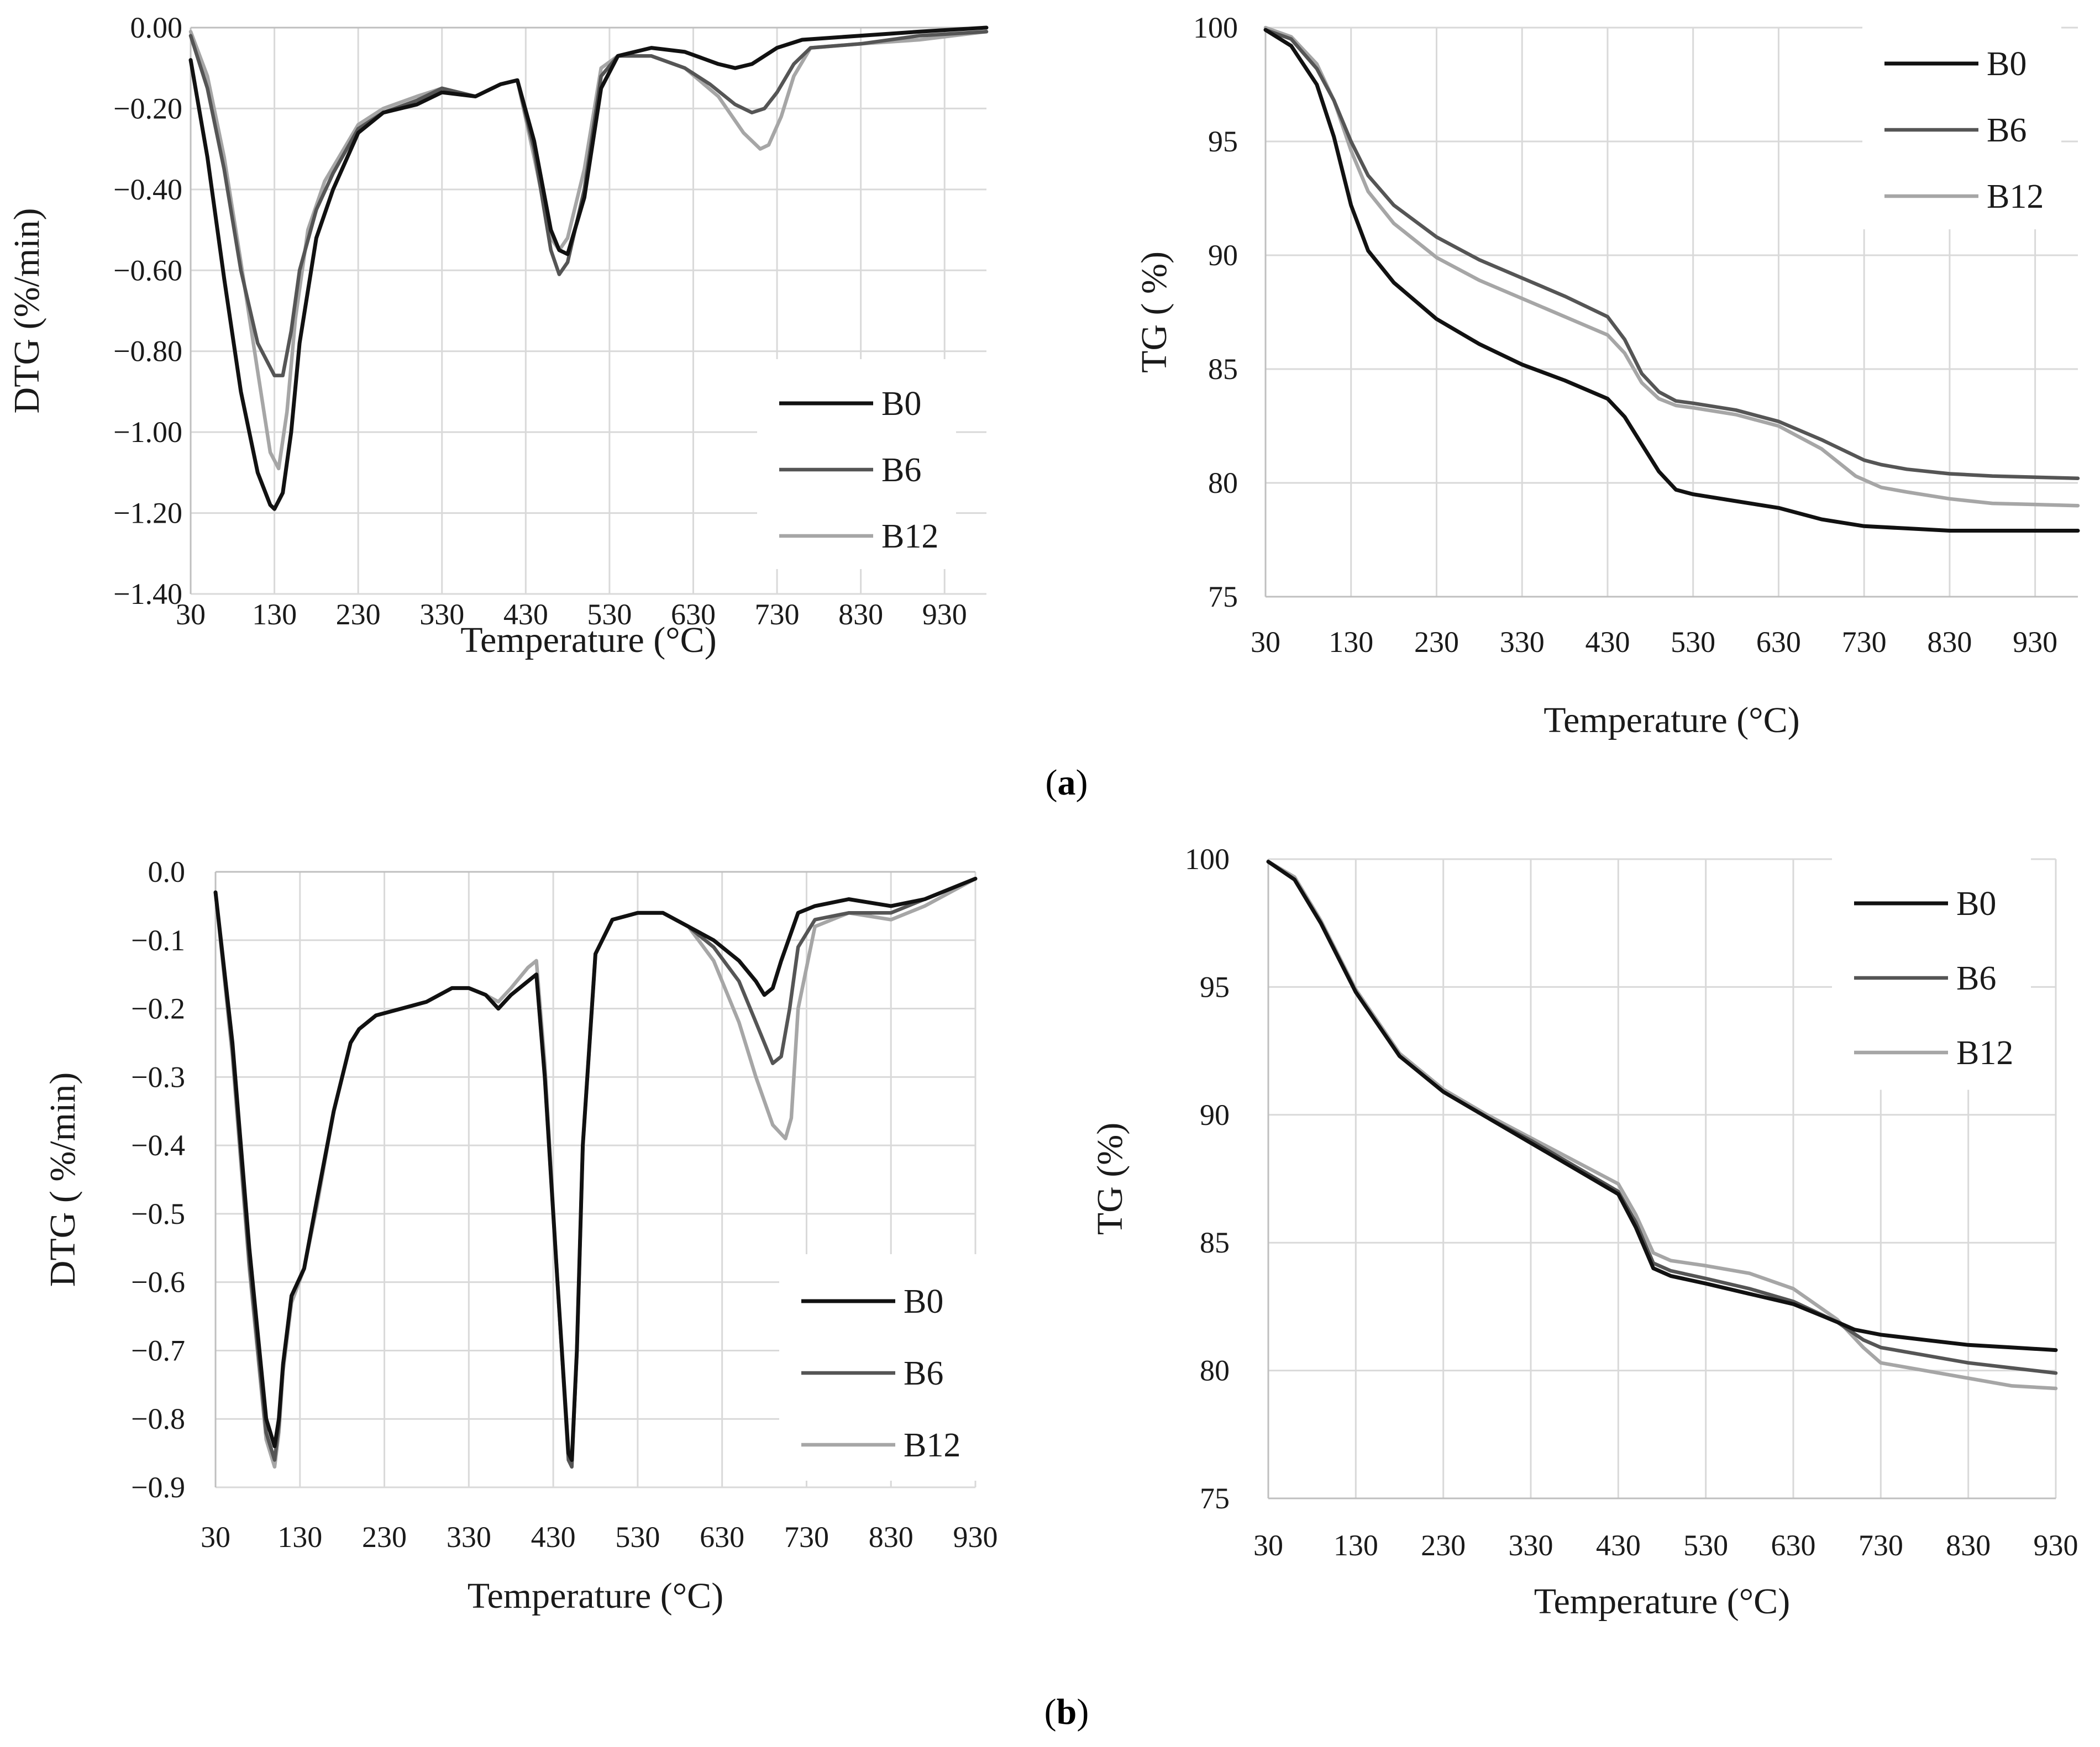 Image resolution: width=2100 pixels, height=1747 pixels. Describe the element at coordinates (1223, 369) in the screenshot. I see `y-tick-label: 85` at that location.